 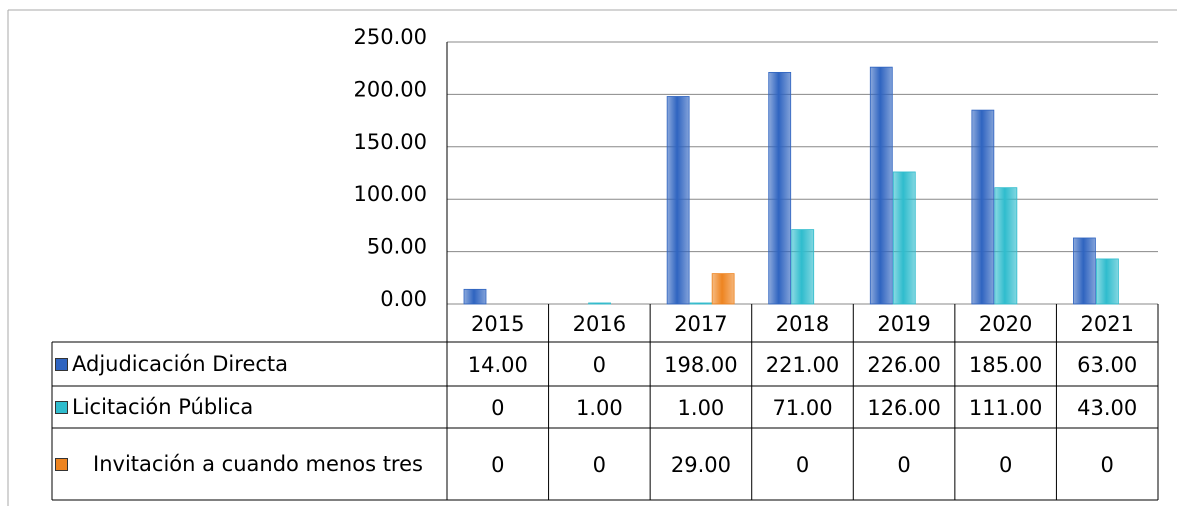 What do you see at coordinates (1106, 324) in the screenshot?
I see `x-tick-label: 2021` at bounding box center [1106, 324].